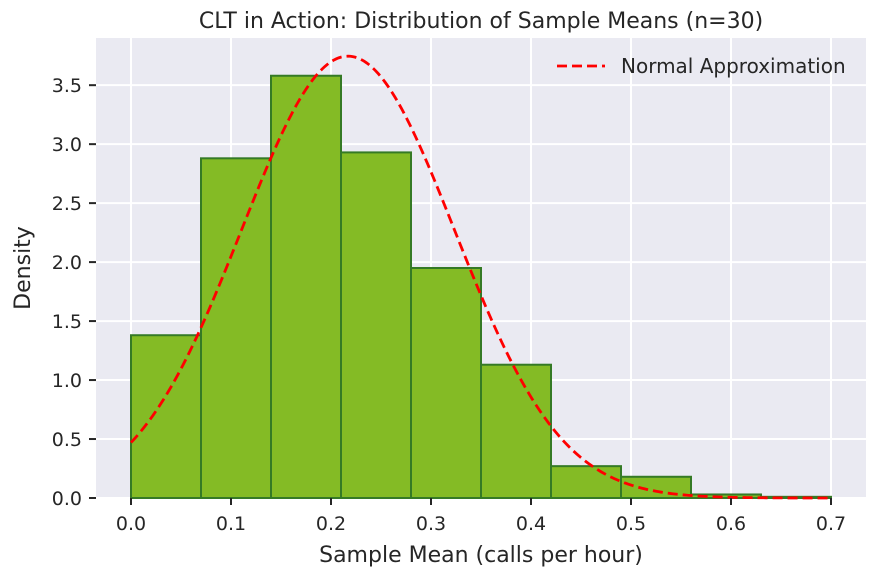 The width and height of the screenshot is (877, 579). What do you see at coordinates (23, 268) in the screenshot?
I see `y-axis-label: Density` at bounding box center [23, 268].